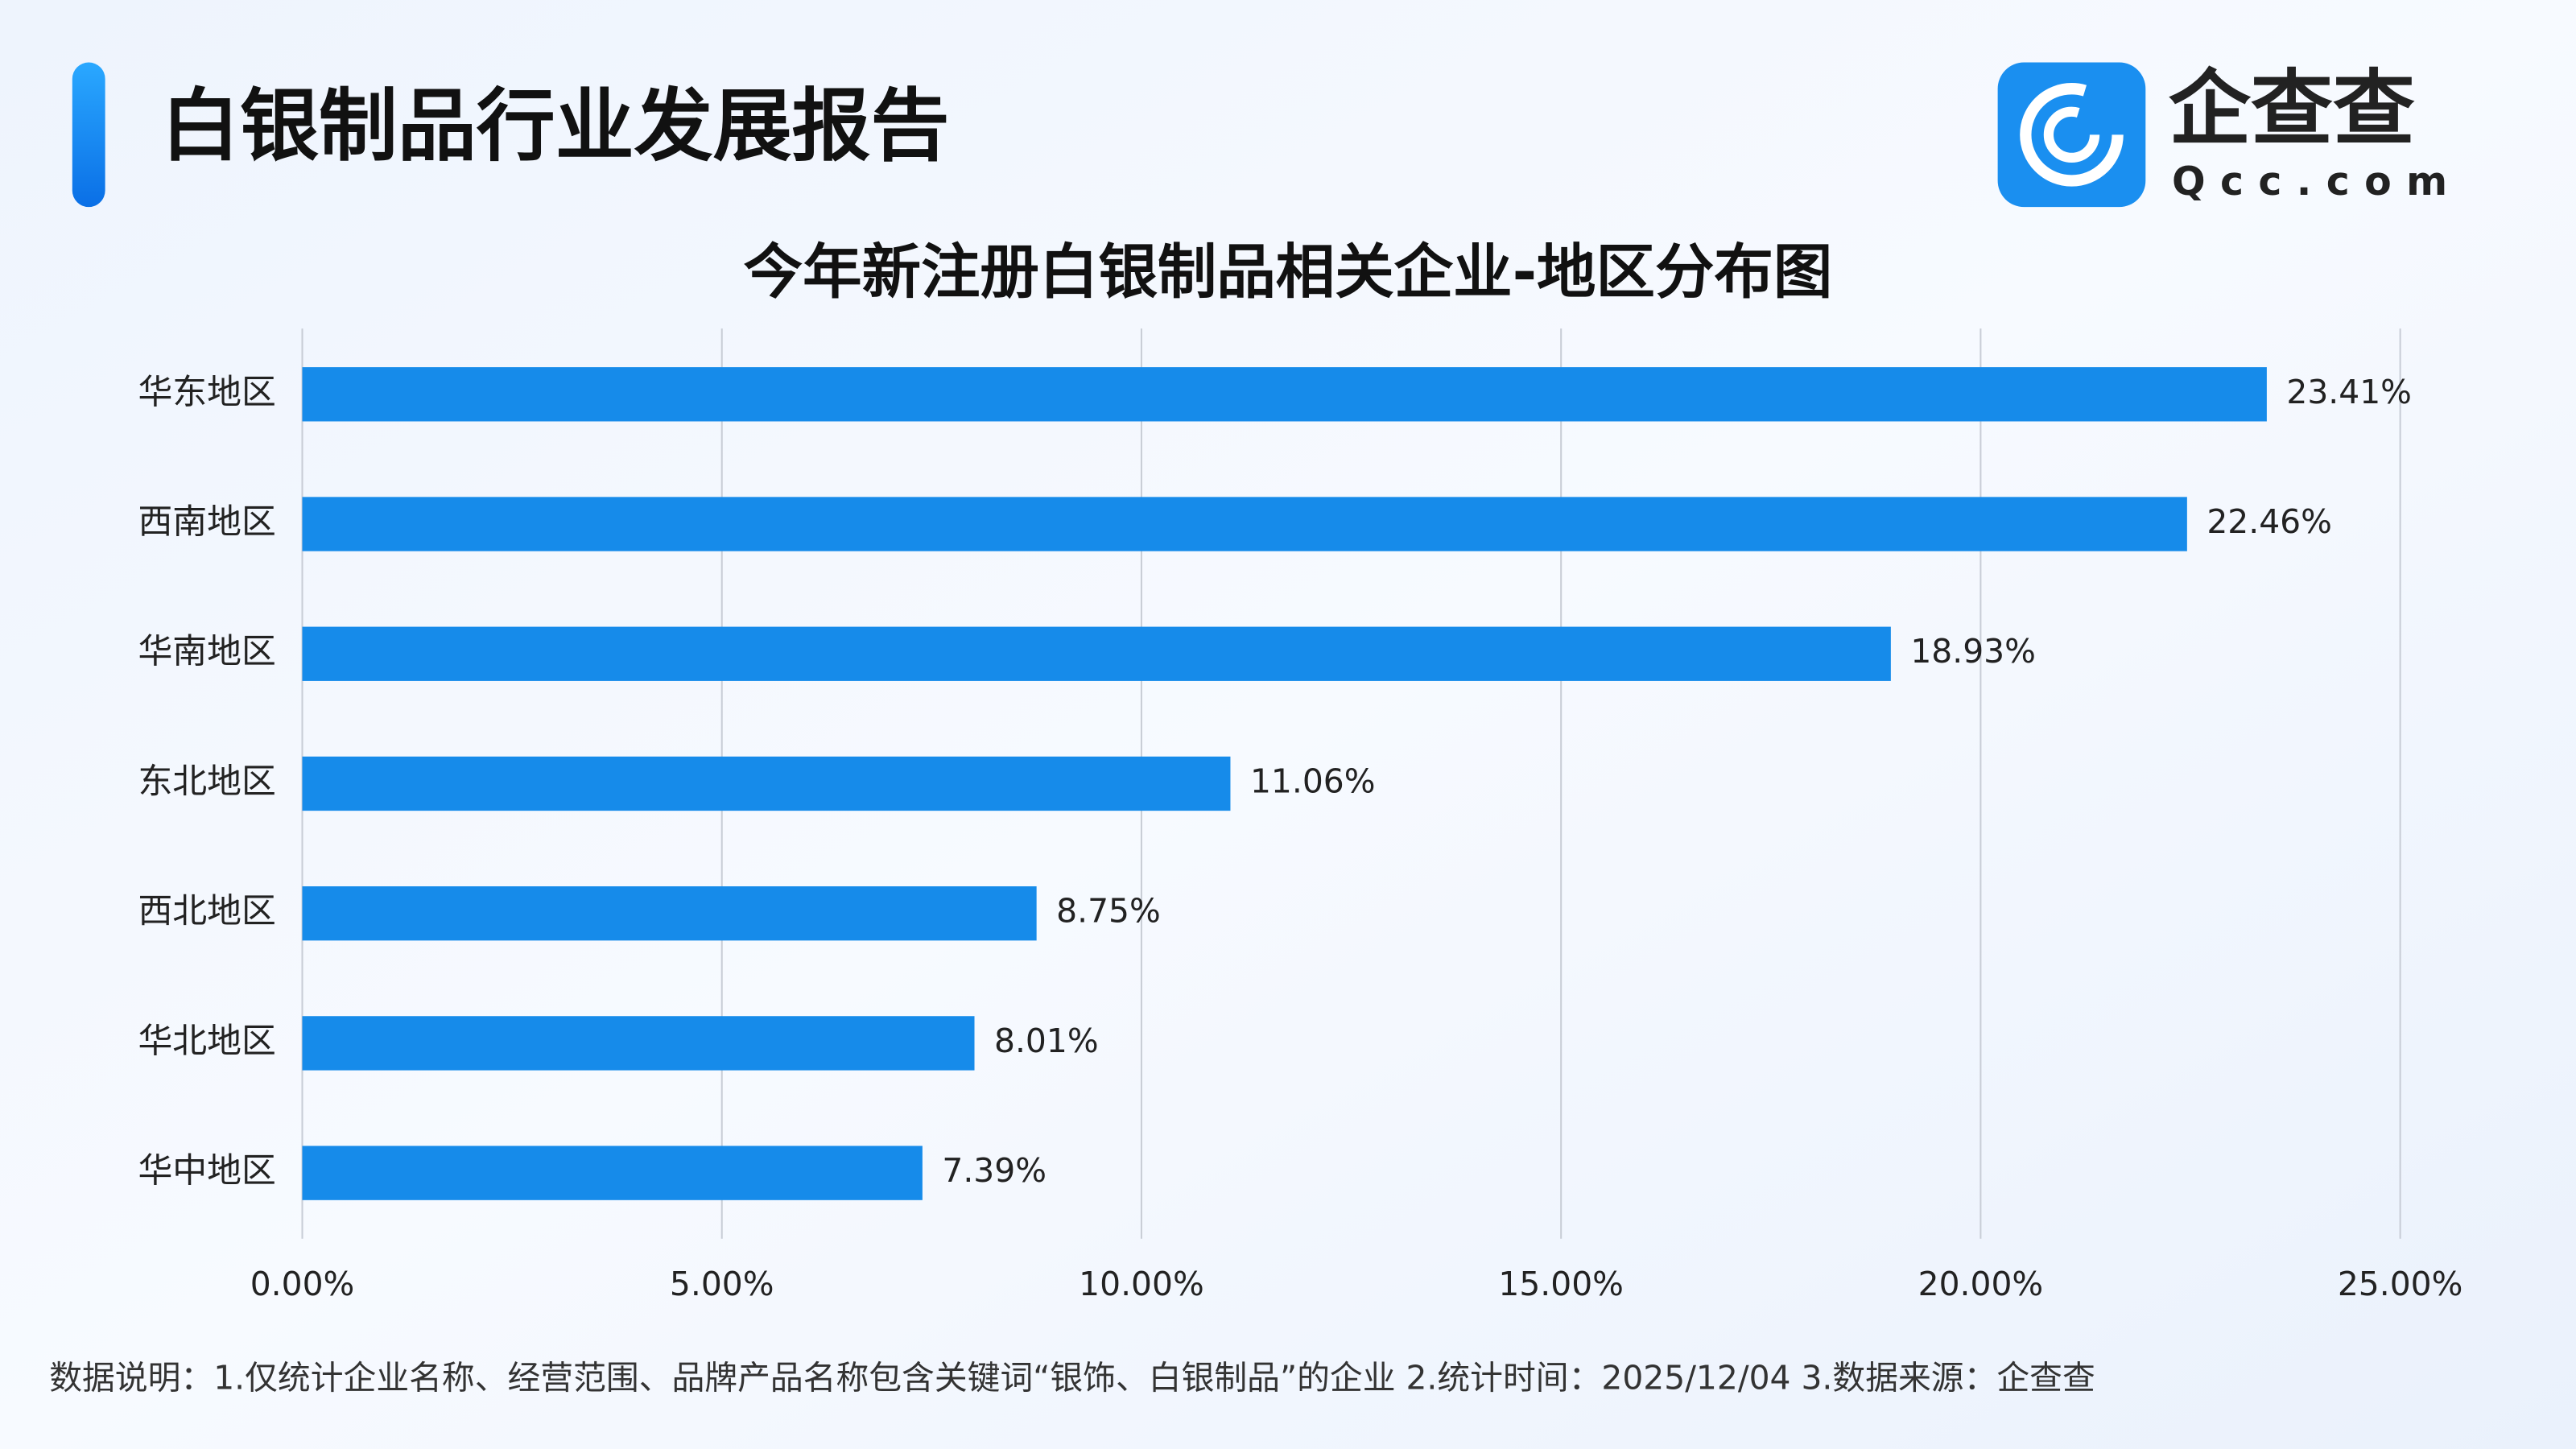  Describe the element at coordinates (2292, 110) in the screenshot. I see `logo-name: 企查查` at that location.